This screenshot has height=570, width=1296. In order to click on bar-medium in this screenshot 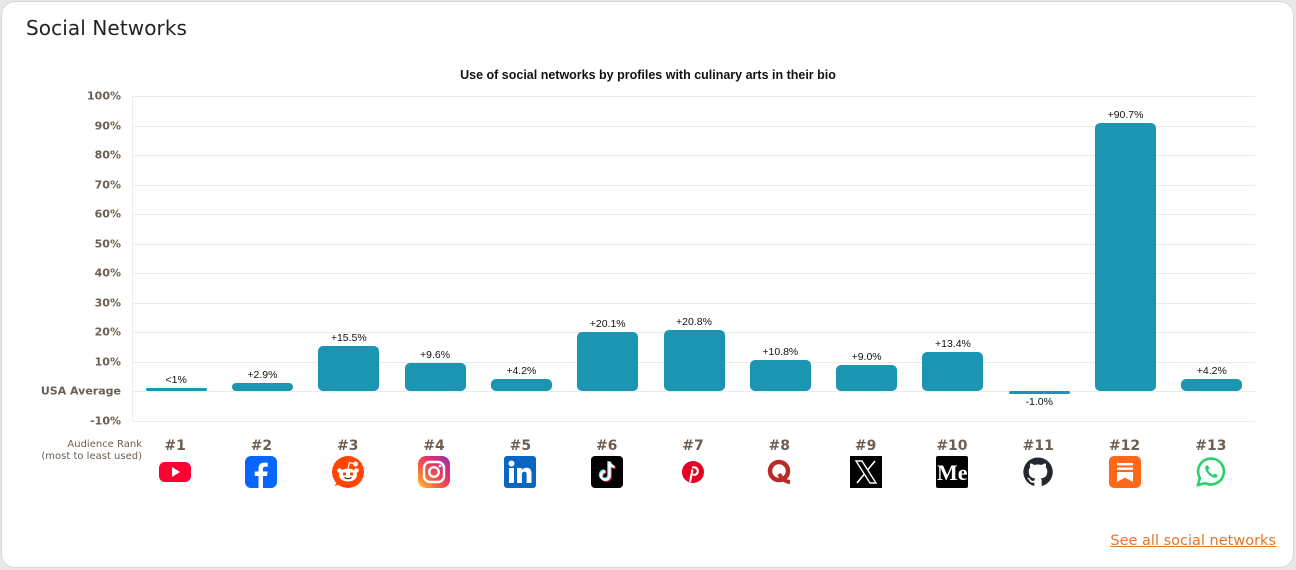, I will do `click(953, 371)`.